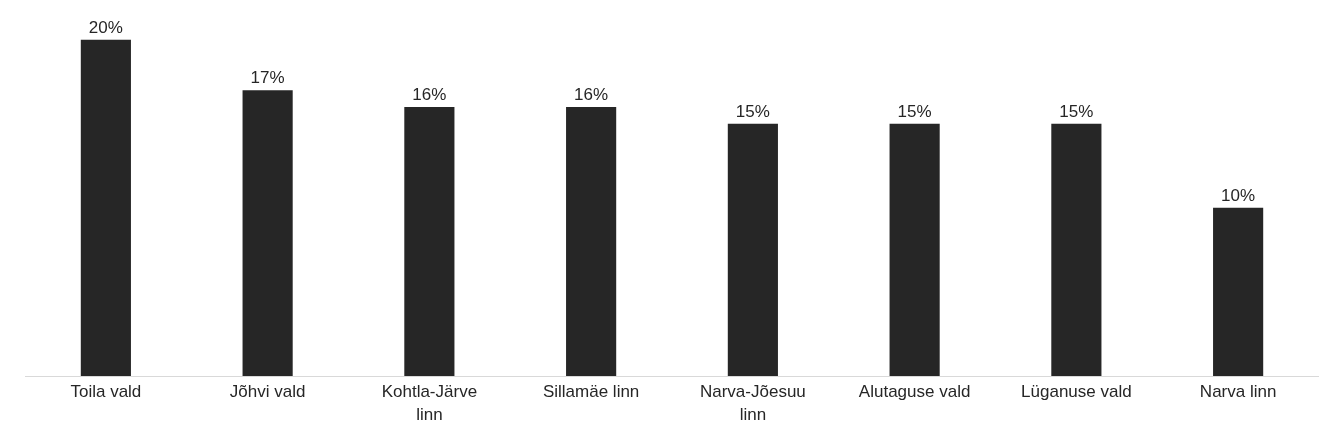 The height and width of the screenshot is (443, 1334). I want to click on x-tick-label: Narva-Jõesuu linn, so click(752, 403).